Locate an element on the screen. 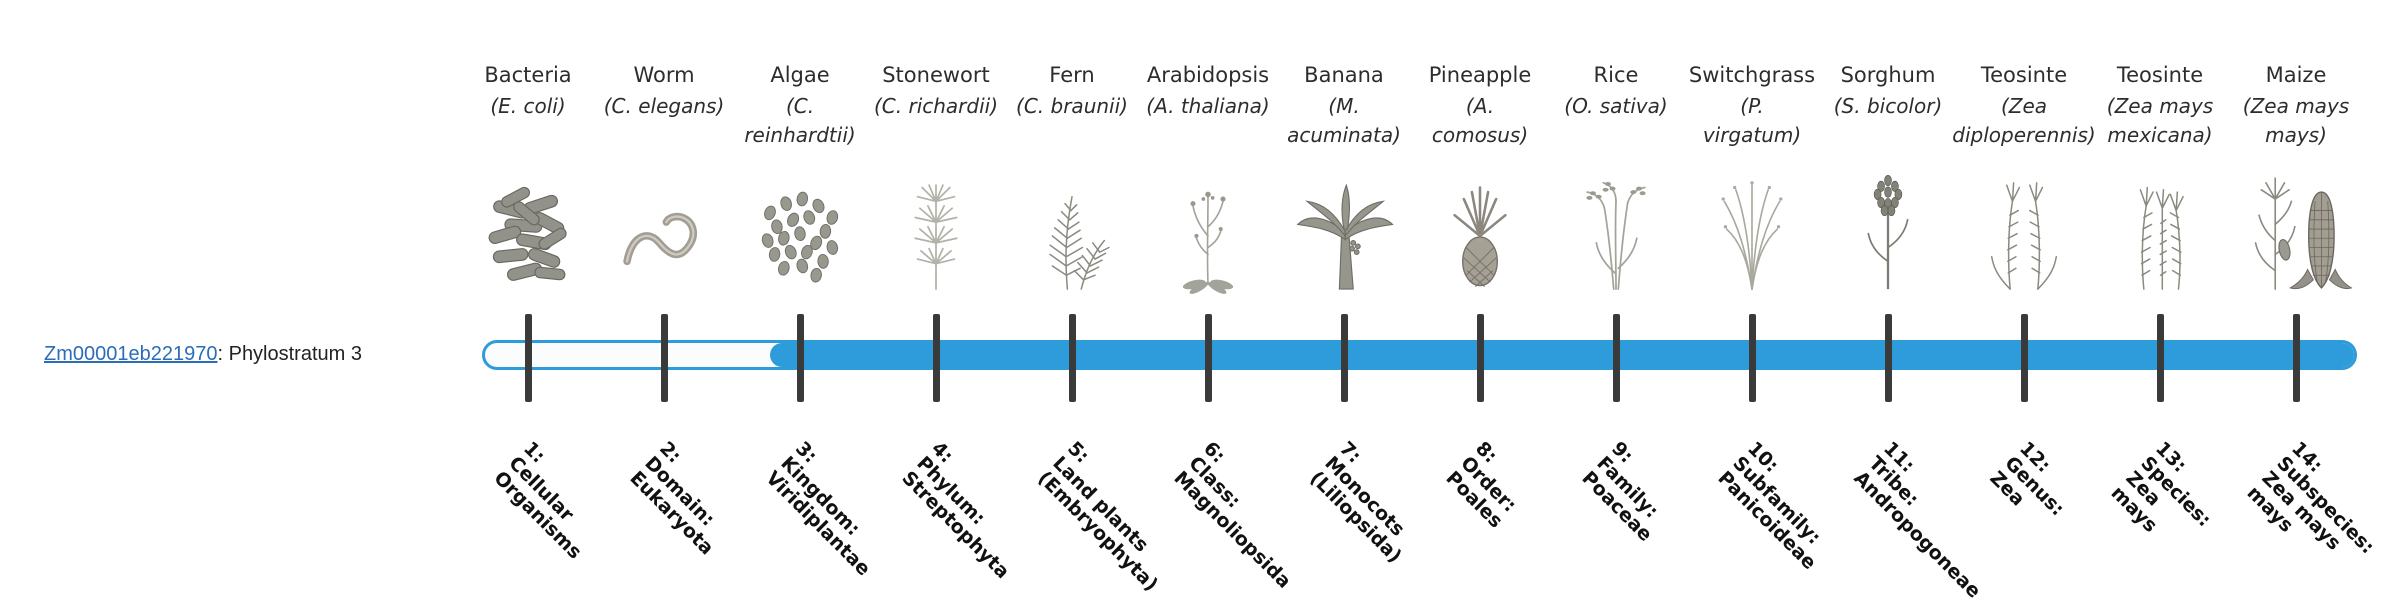 This screenshot has width=2400, height=603. organism-common-name: Bacteria is located at coordinates (528, 75).